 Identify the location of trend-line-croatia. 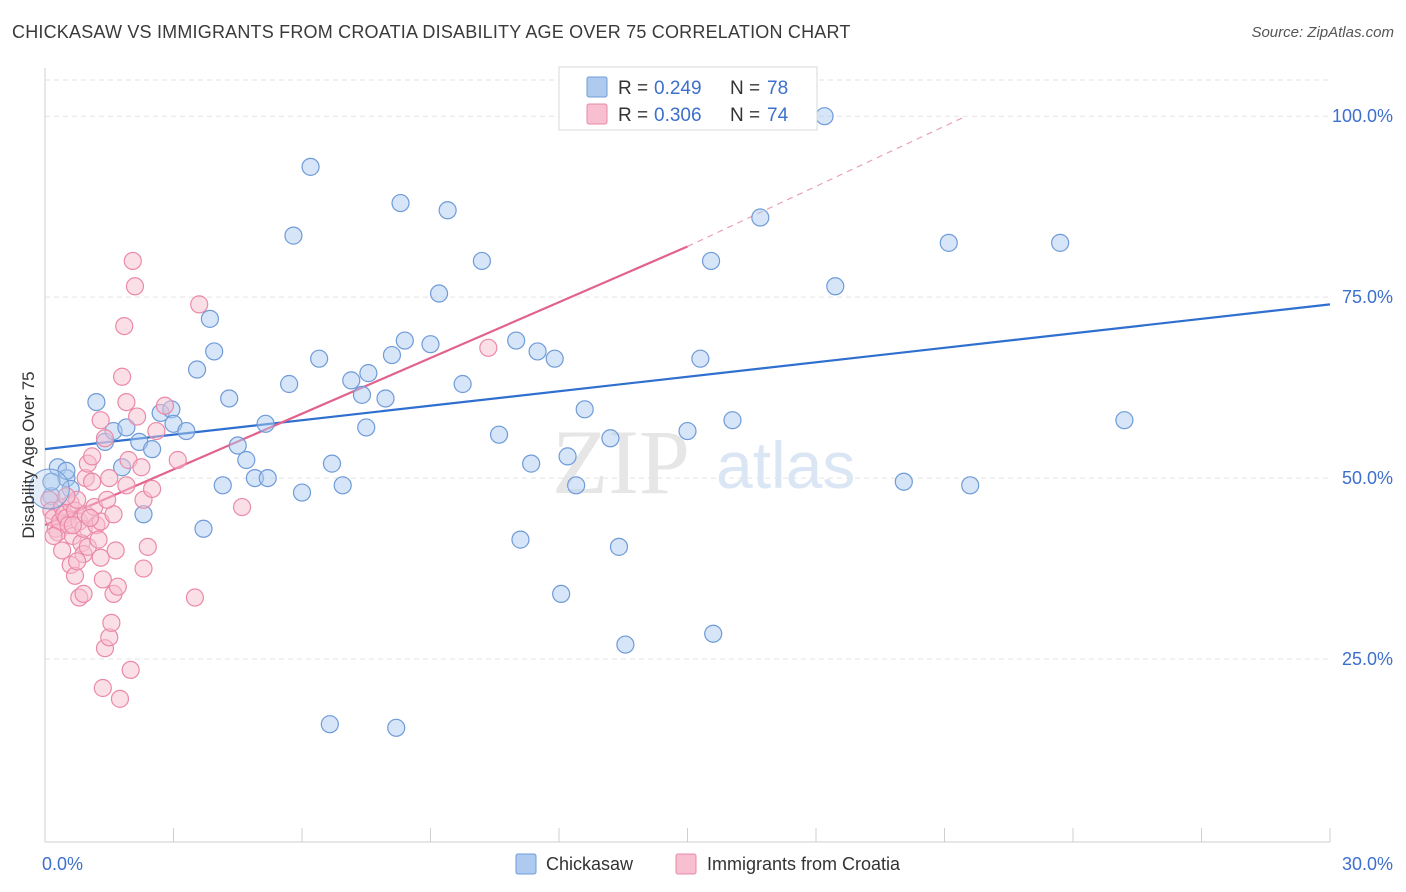
(366, 386).